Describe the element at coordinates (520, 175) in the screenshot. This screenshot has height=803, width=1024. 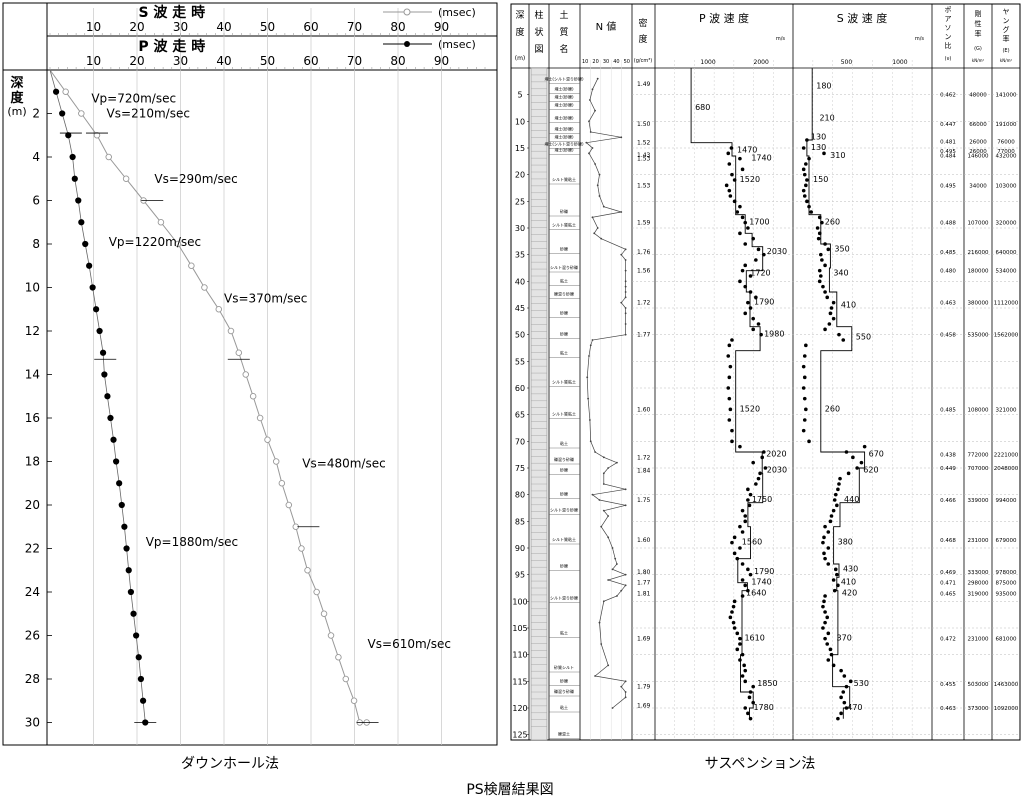
I see `depth-tick-label: 20` at that location.